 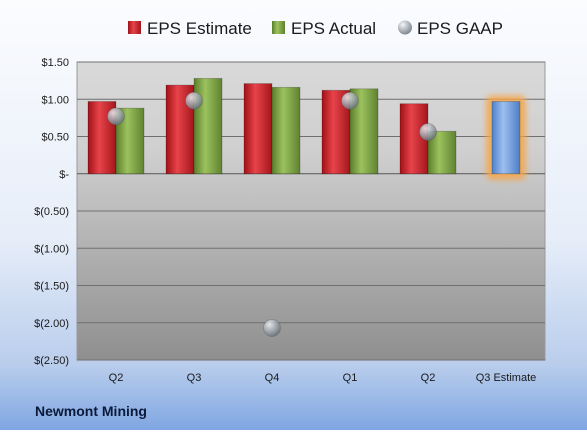 What do you see at coordinates (51, 249) in the screenshot?
I see `y-tick-label: $(1.00)` at bounding box center [51, 249].